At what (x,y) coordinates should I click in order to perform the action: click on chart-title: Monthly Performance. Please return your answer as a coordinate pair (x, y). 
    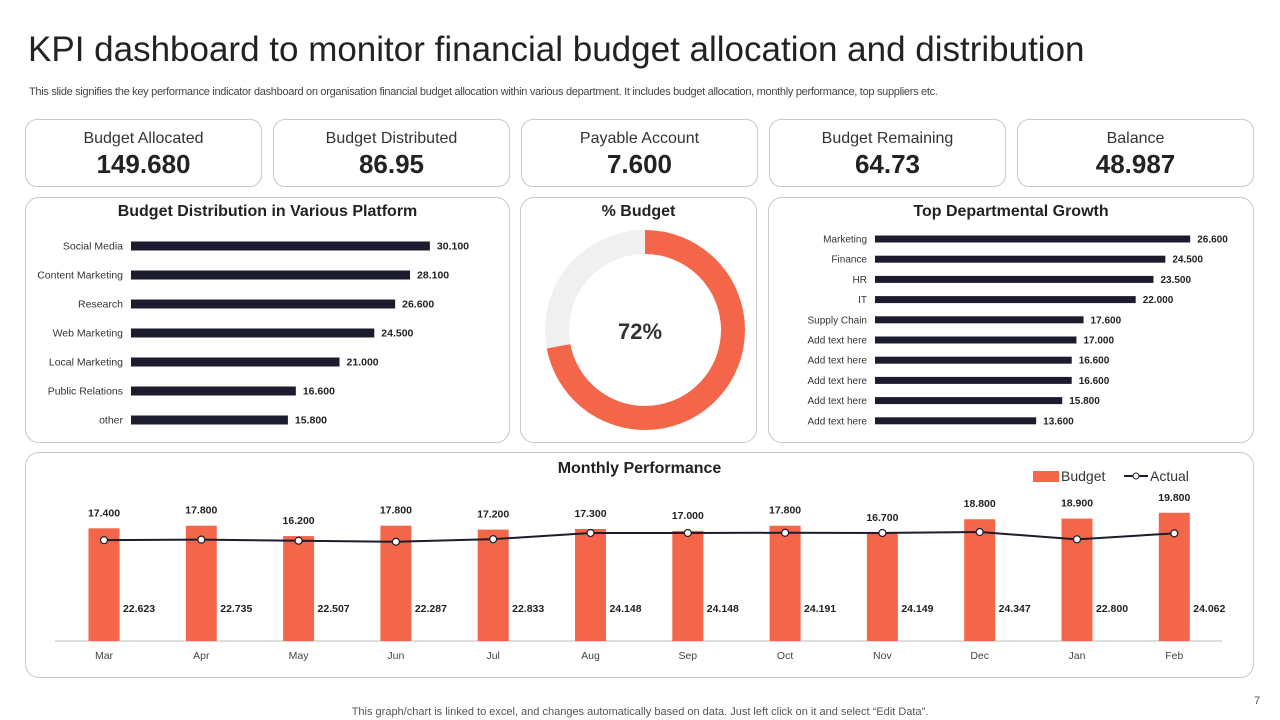
    Looking at the image, I should click on (639, 468).